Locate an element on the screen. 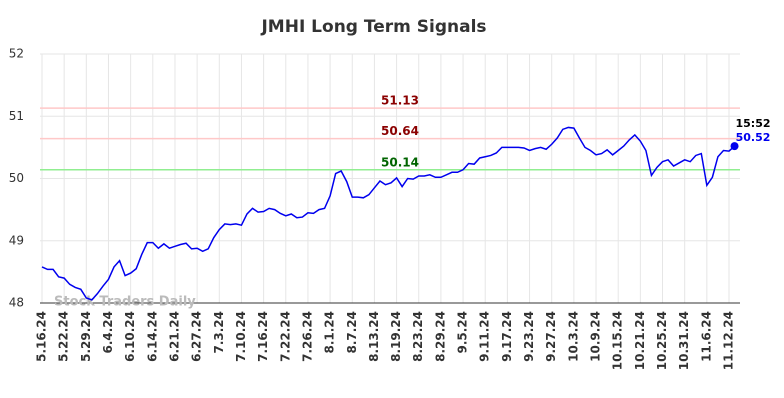  x-tick-label: 11.6.24 is located at coordinates (706, 336).